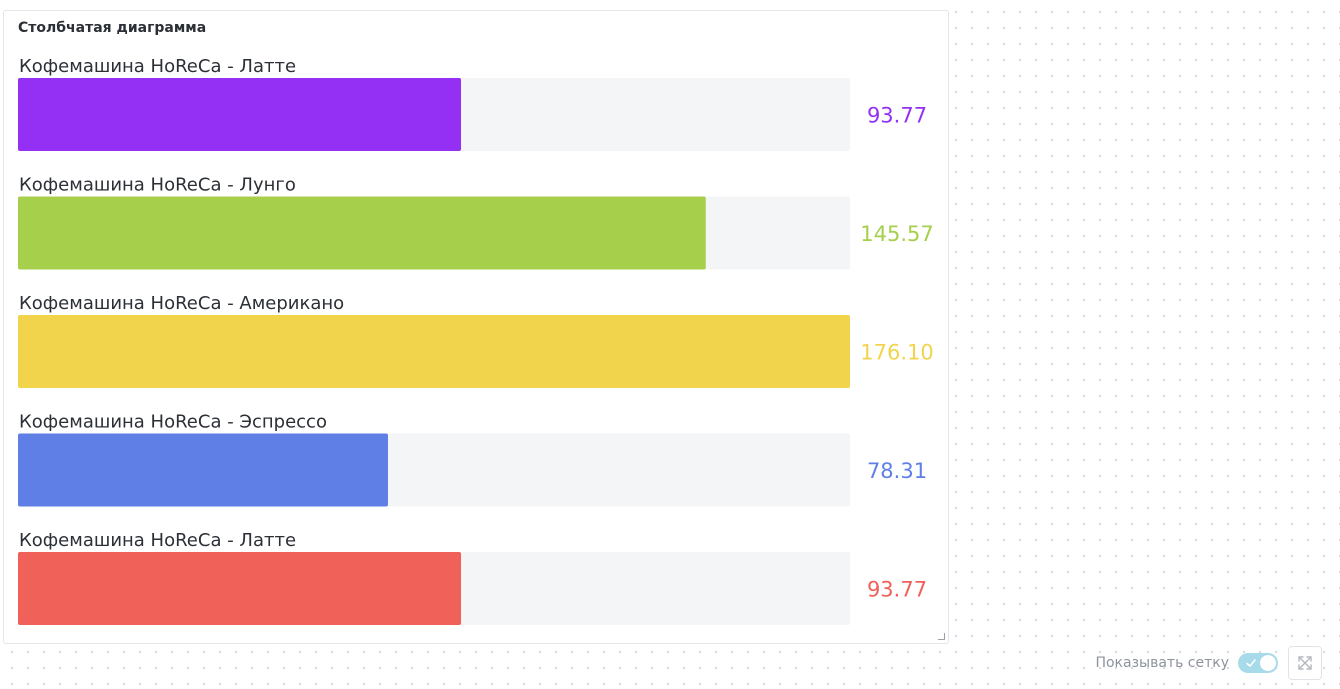 The height and width of the screenshot is (689, 1340). I want to click on category-label: Кофемашина HoReCa - Лунго, so click(157, 185).